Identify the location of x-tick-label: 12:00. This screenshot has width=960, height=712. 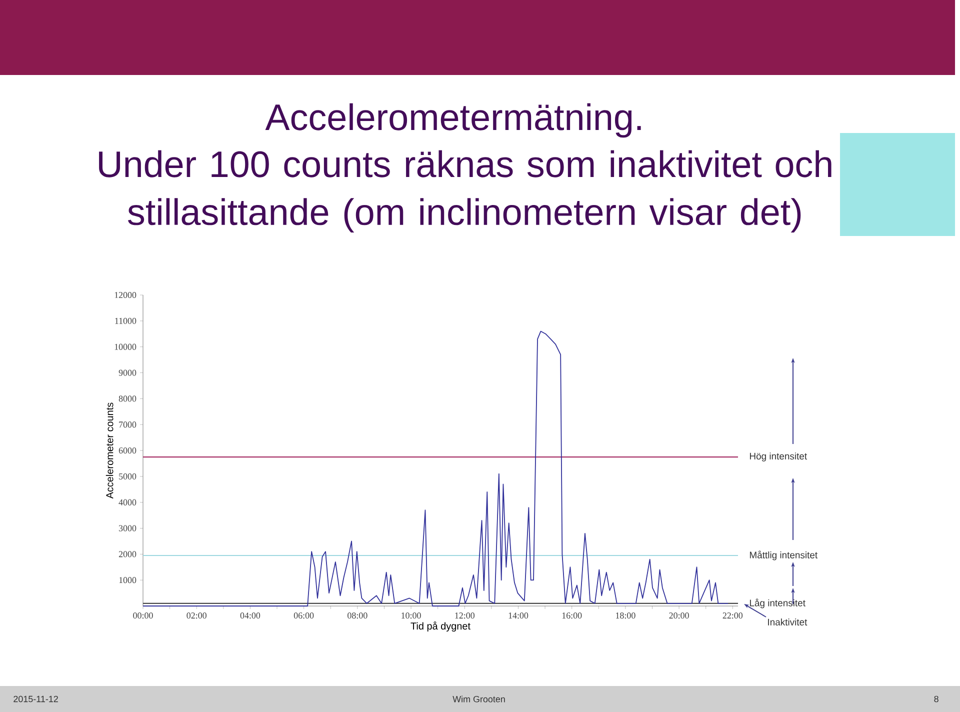
(464, 615).